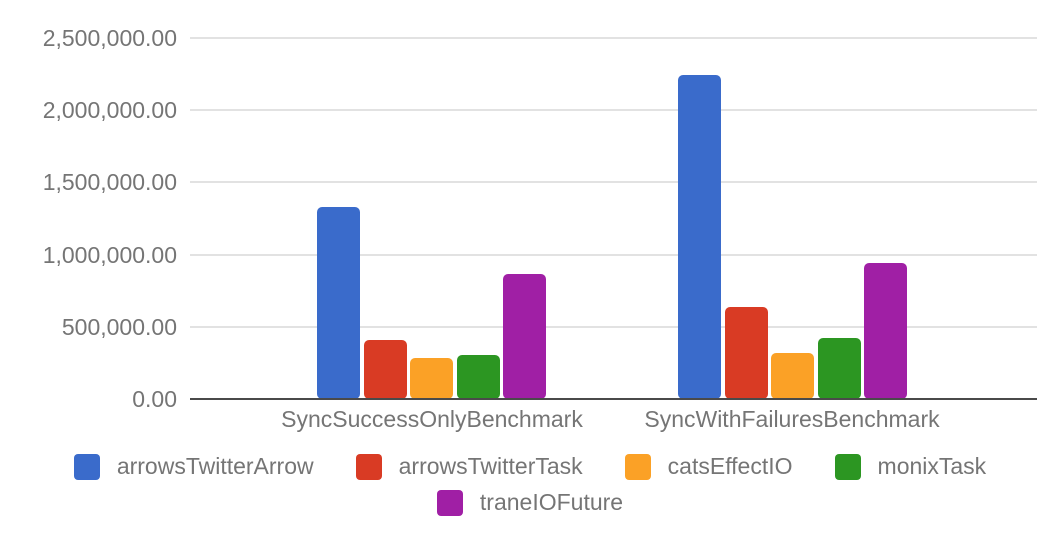 The image size is (1060, 544). What do you see at coordinates (119, 326) in the screenshot?
I see `y-tick-label: 500,000.00` at bounding box center [119, 326].